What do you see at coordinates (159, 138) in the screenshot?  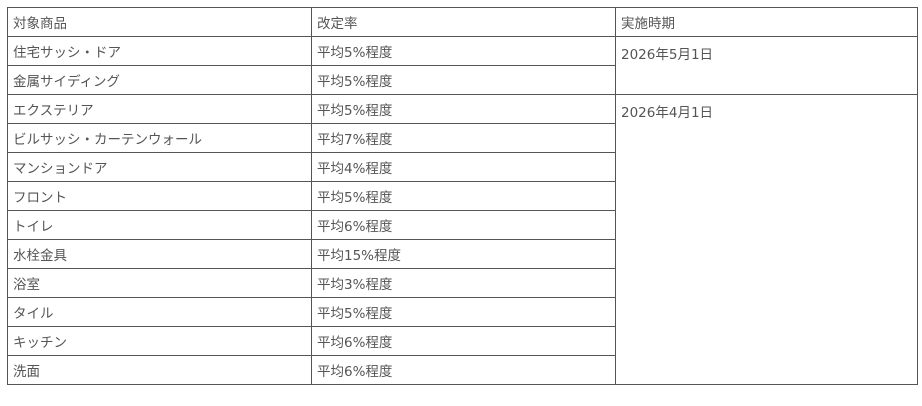 I see `product-cell: ビルサッシ・カーテンウォール` at bounding box center [159, 138].